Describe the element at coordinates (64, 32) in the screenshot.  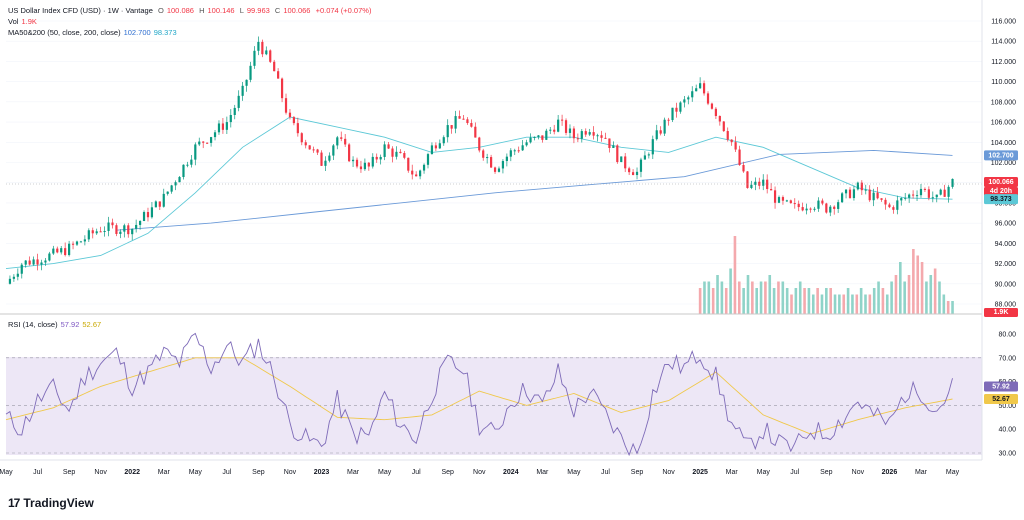
I see `ma-label: MA50&200 (50, close, 200, close)` at that location.